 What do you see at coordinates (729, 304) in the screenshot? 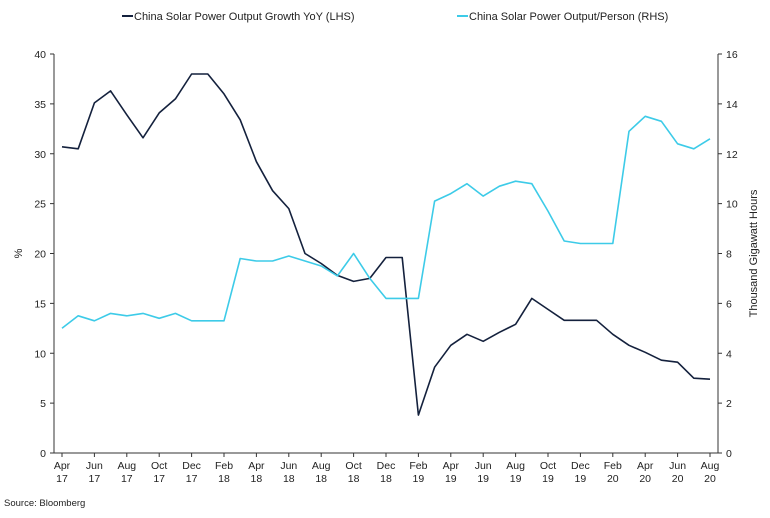
I see `right-y-tick-label: 6` at bounding box center [729, 304].